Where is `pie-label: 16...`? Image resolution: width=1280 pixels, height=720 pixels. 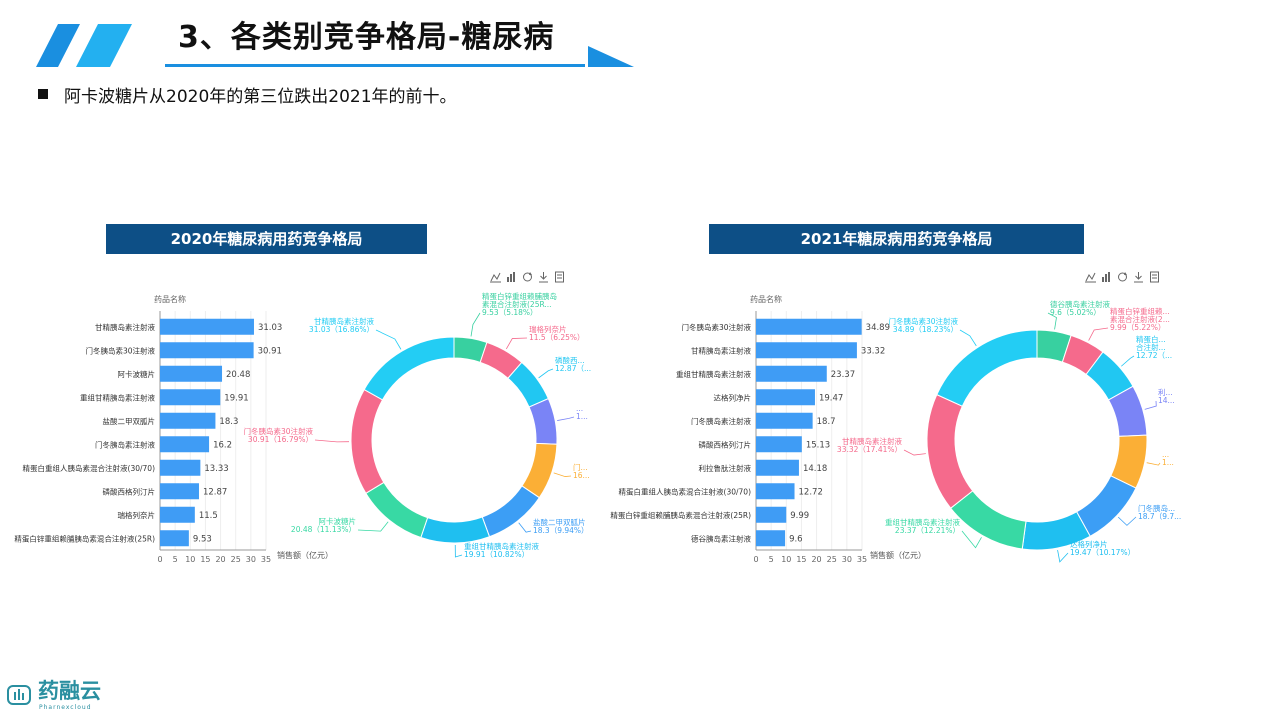
pie-label: 16... is located at coordinates (581, 475).